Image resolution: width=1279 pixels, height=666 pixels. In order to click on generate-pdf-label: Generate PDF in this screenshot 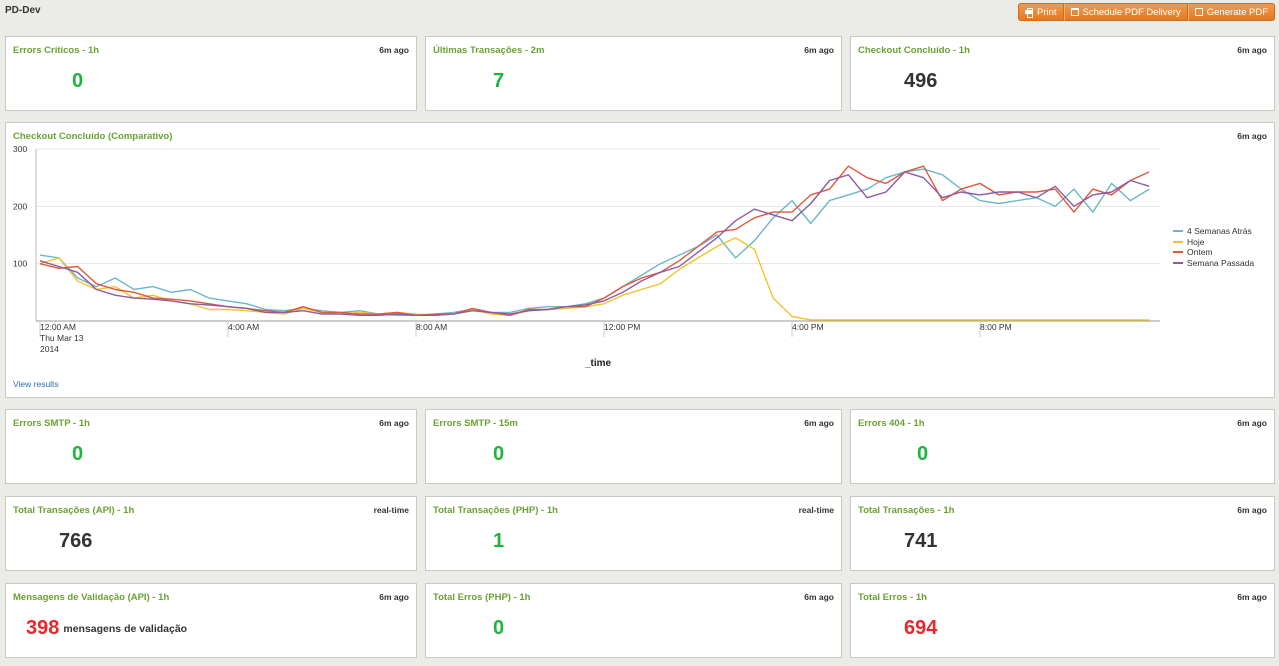, I will do `click(1237, 12)`.